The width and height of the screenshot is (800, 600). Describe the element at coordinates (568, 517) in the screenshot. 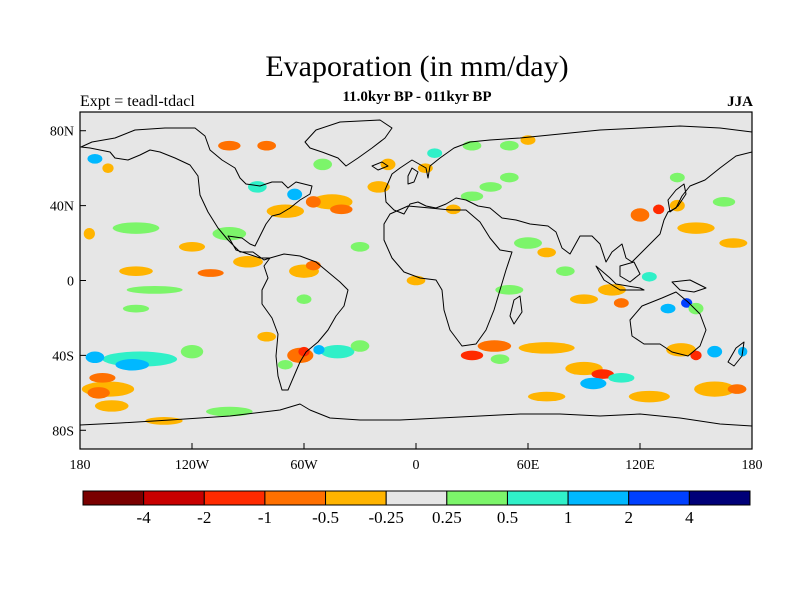

I see `colorbar-label: 1` at that location.